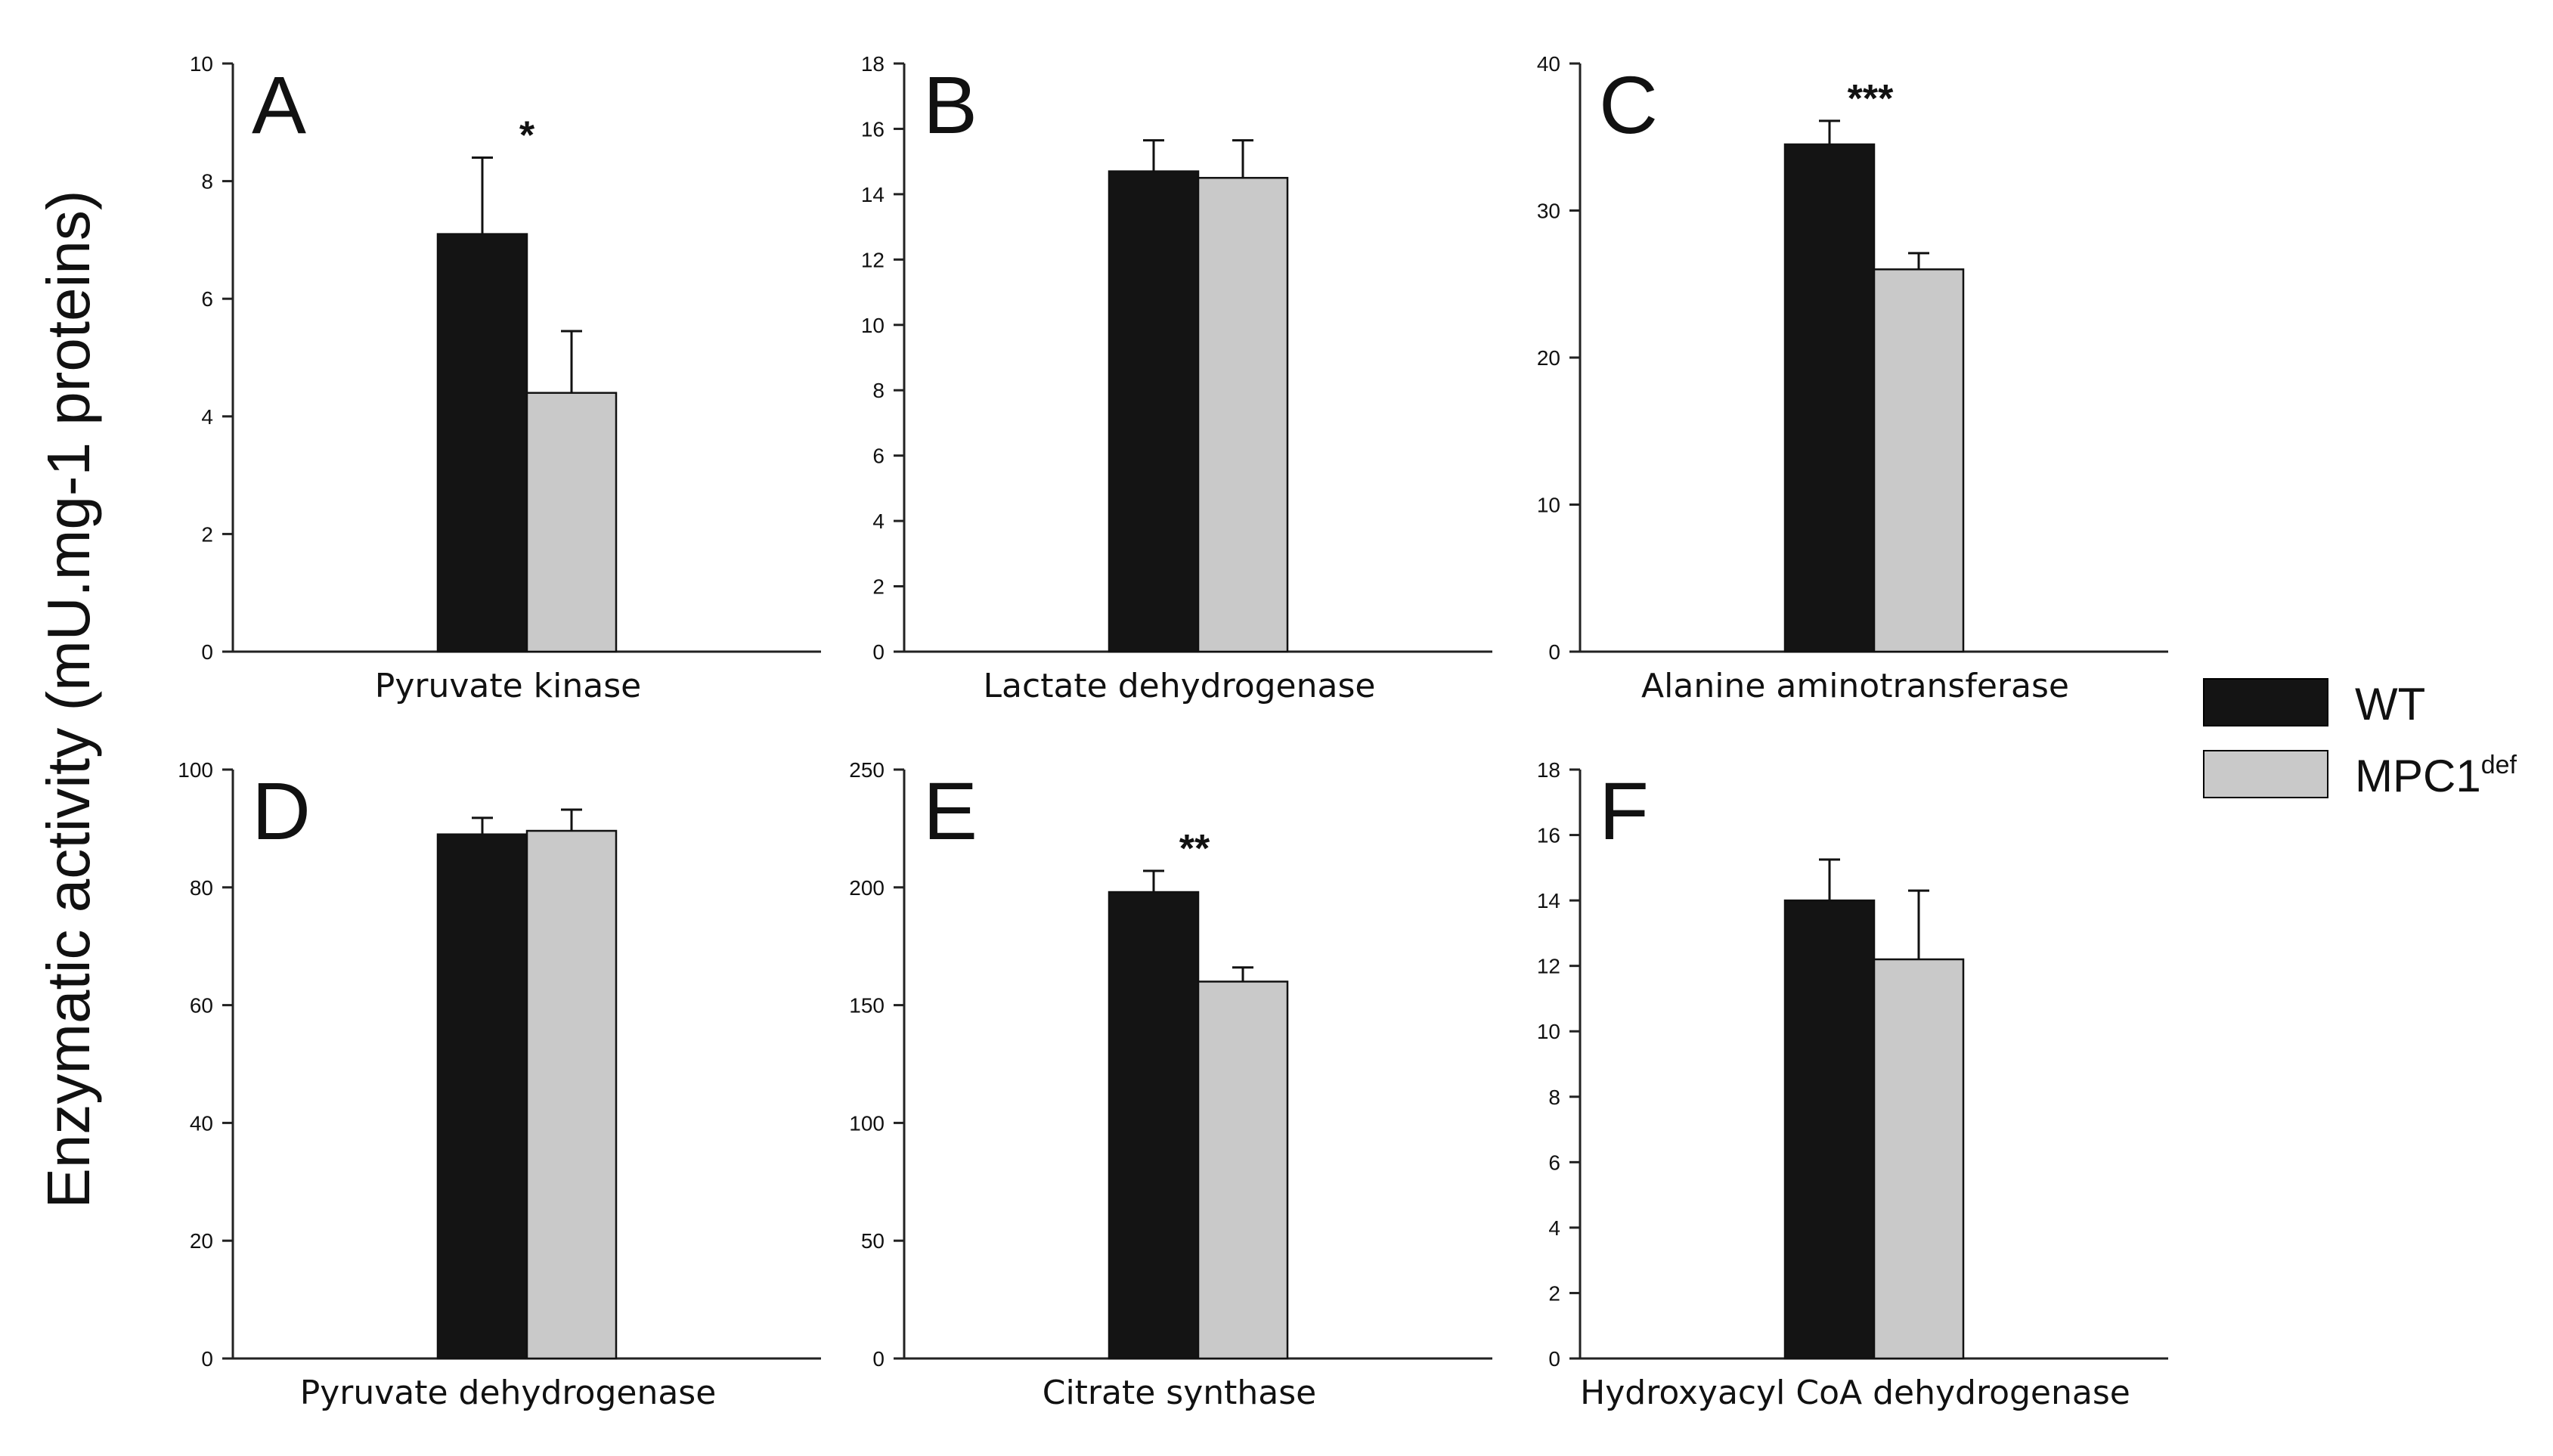 The image size is (2553, 1456). I want to click on y-tick-label: 30, so click(1548, 211).